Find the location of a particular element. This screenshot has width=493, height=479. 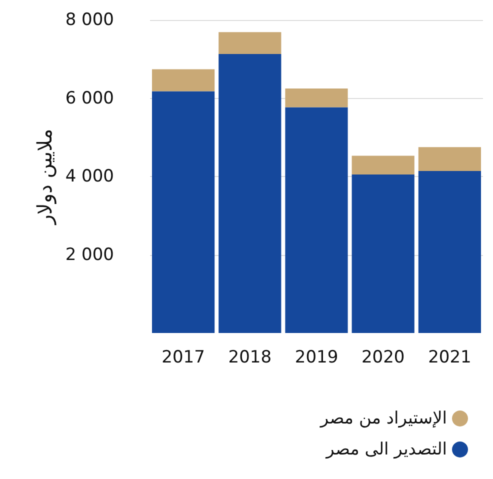

y-tick-label: 4 000 is located at coordinates (89, 176).